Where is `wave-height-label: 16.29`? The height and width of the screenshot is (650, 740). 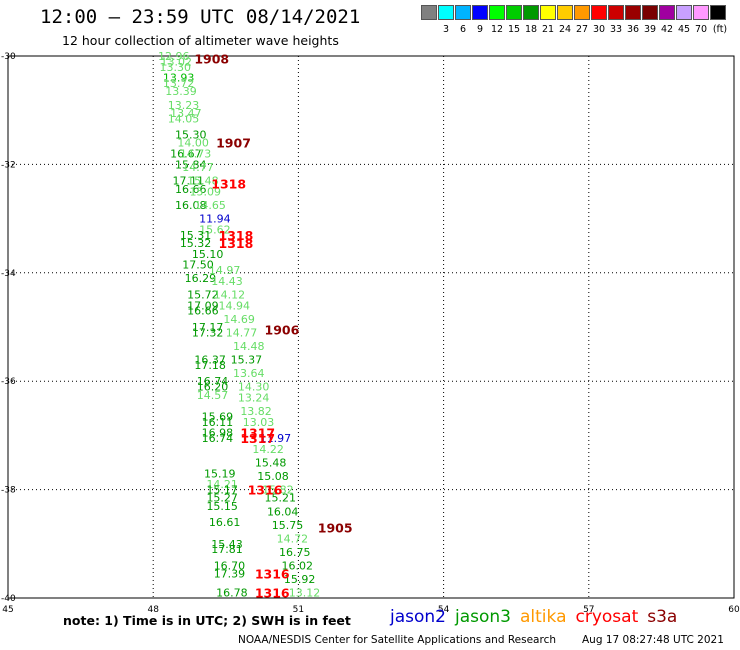
wave-height-label: 16.29 is located at coordinates (201, 278).